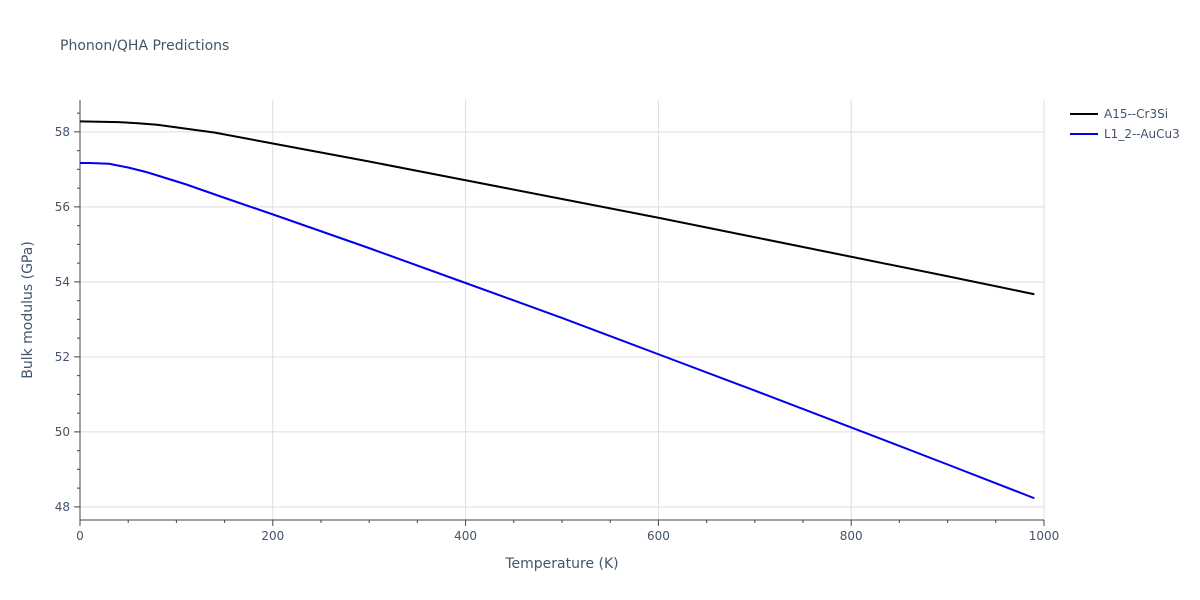 This screenshot has width=1200, height=600. What do you see at coordinates (561, 564) in the screenshot?
I see `x-axis-title: Temperature (K)` at bounding box center [561, 564].